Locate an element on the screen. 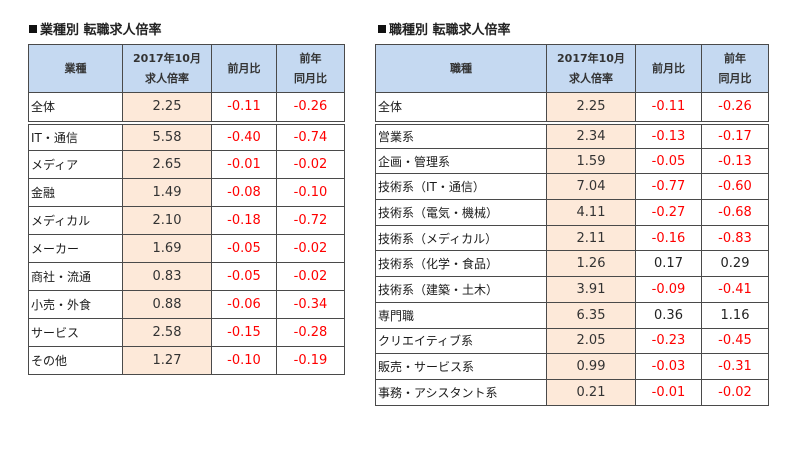 The image size is (800, 459). row-rate: 1.69 is located at coordinates (167, 248).